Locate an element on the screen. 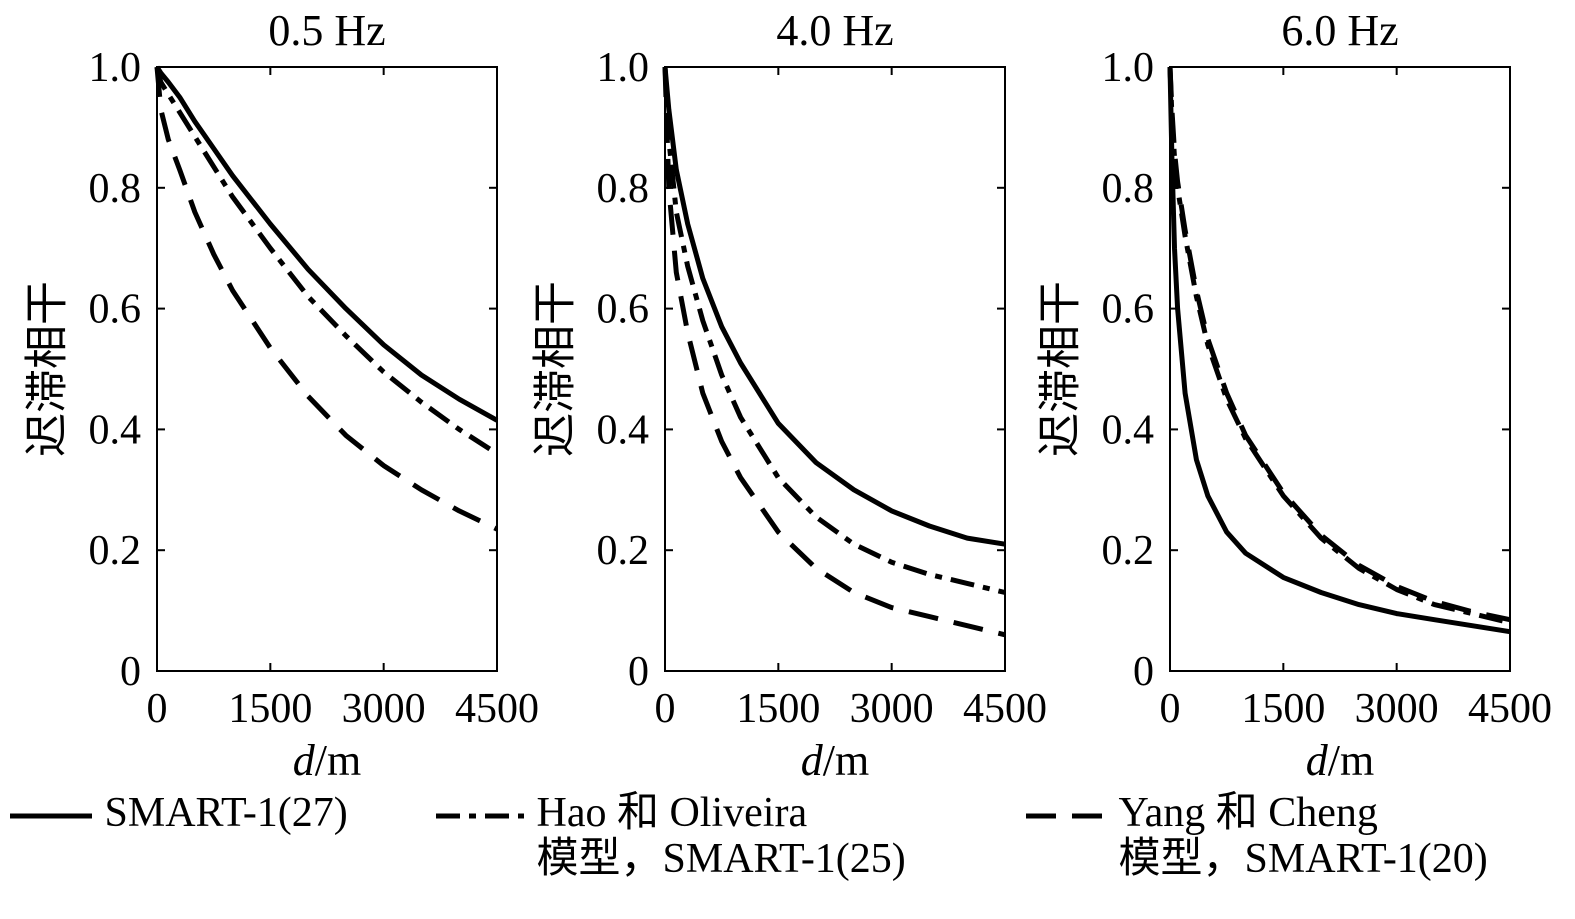 This screenshot has width=1575, height=919. legend-swatch-dashed is located at coordinates (1066, 816).